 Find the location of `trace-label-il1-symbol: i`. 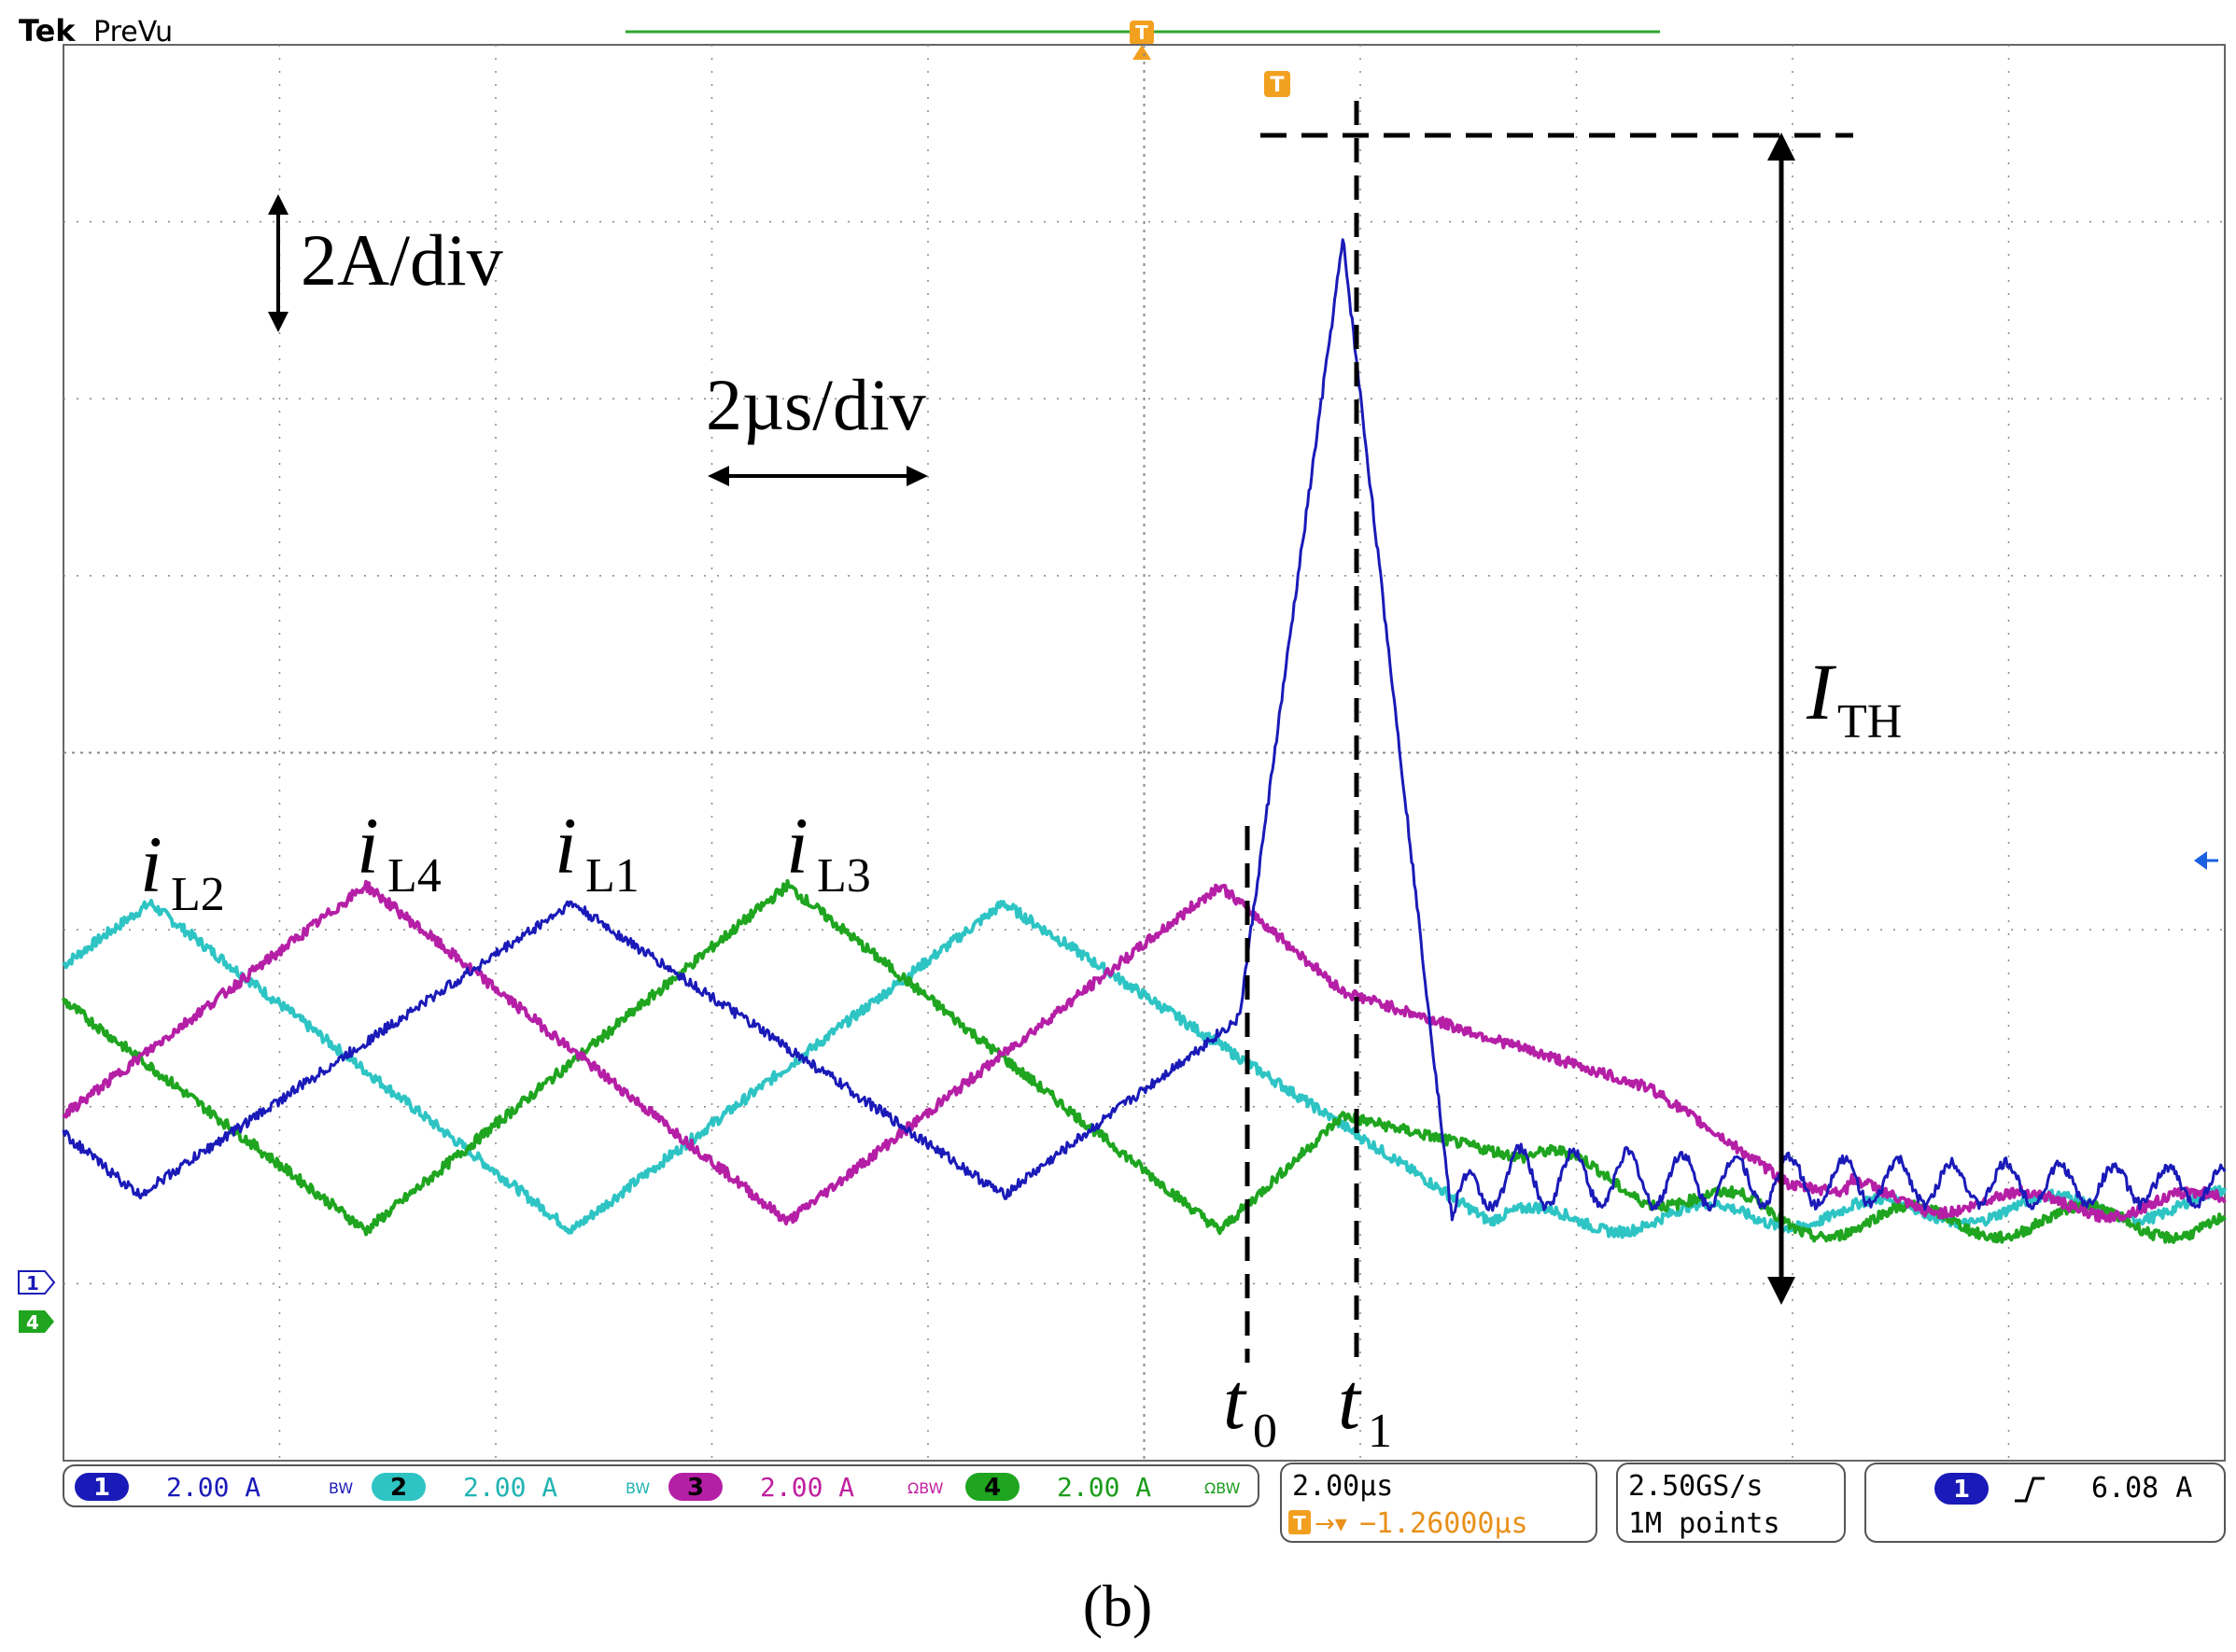

trace-label-il1-symbol: i is located at coordinates (566, 845).